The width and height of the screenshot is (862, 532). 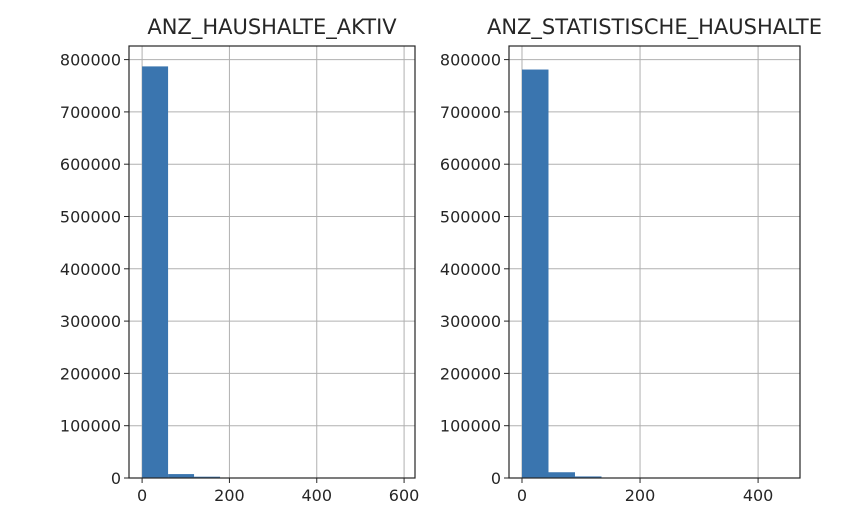 I want to click on x-ticks: 0 200 400 600, so click(x=278, y=491).